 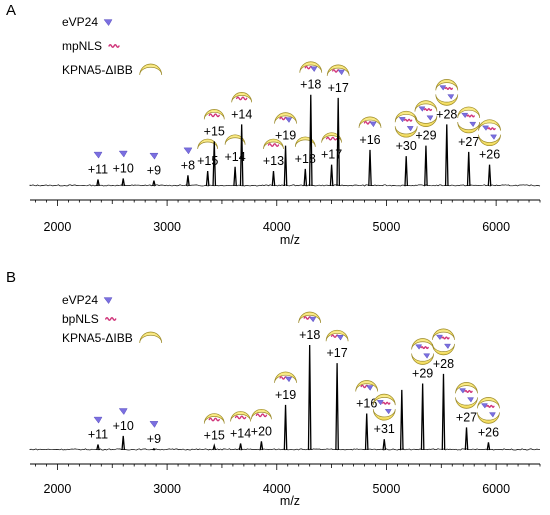 I want to click on x-tick-label: 2000, so click(x=58, y=227).